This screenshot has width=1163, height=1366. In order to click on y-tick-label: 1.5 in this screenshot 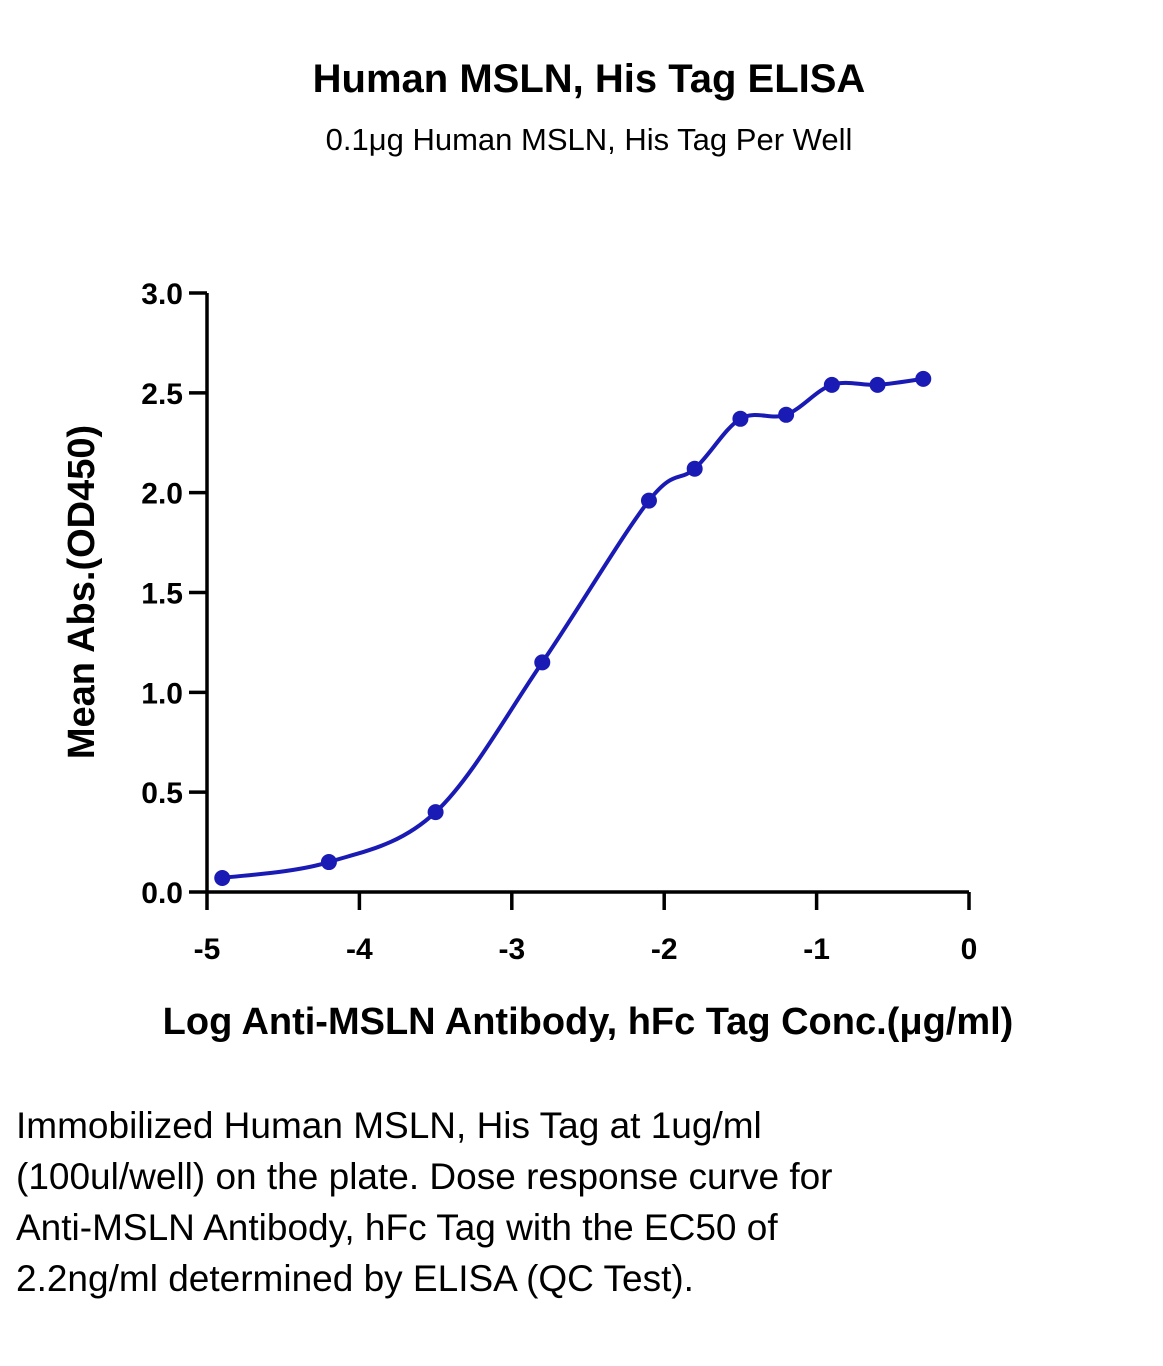, I will do `click(162, 594)`.